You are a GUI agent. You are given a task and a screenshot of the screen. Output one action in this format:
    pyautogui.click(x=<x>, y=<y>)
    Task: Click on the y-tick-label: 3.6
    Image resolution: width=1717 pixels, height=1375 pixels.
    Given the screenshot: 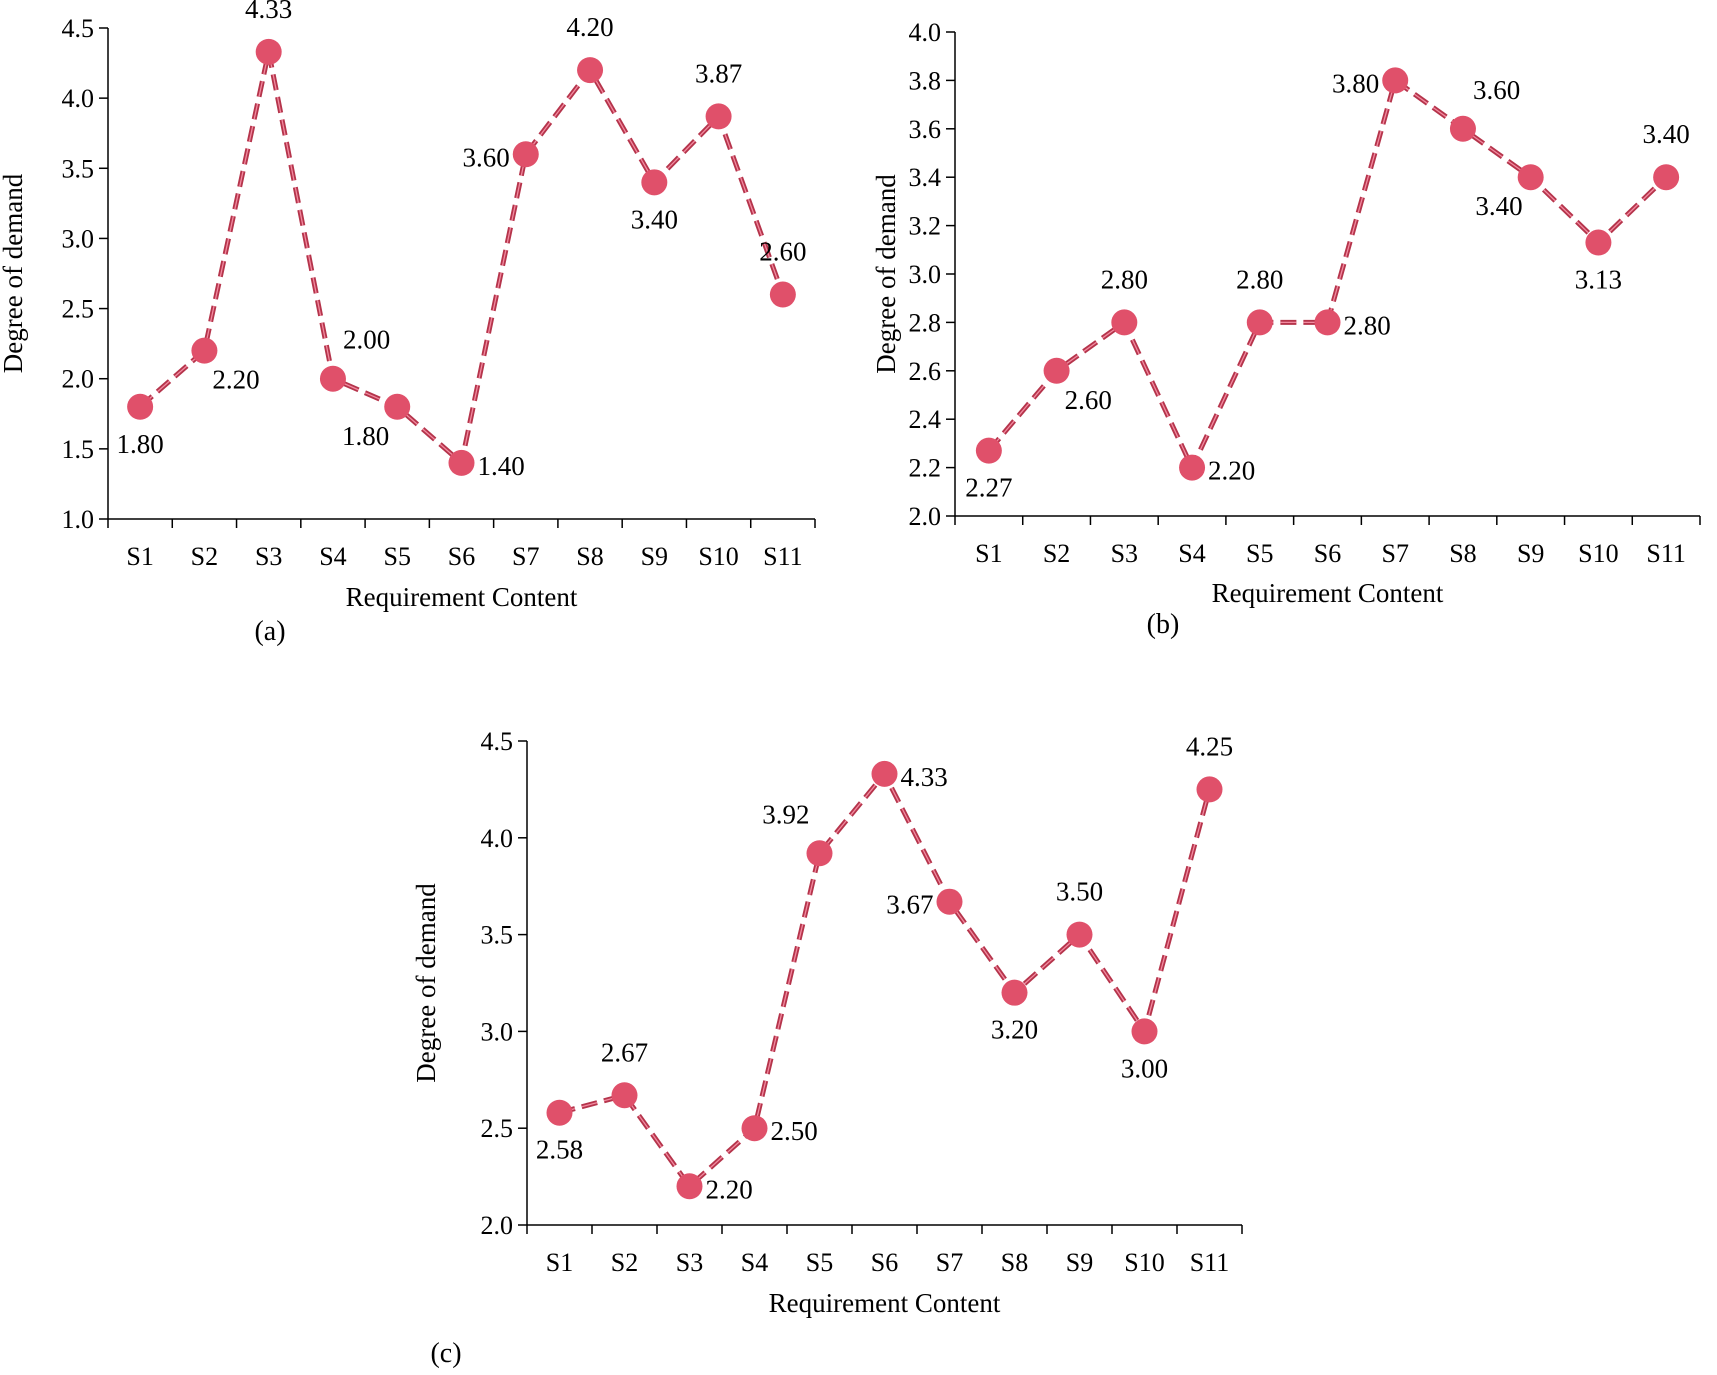 What is the action you would take?
    pyautogui.click(x=925, y=129)
    